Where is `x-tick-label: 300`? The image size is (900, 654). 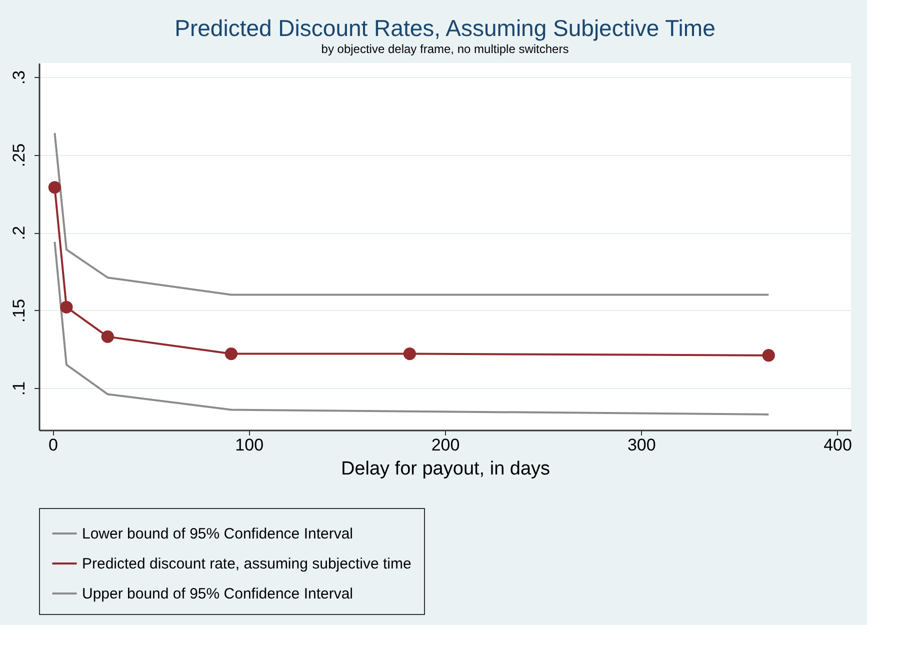
x-tick-label: 300 is located at coordinates (641, 445).